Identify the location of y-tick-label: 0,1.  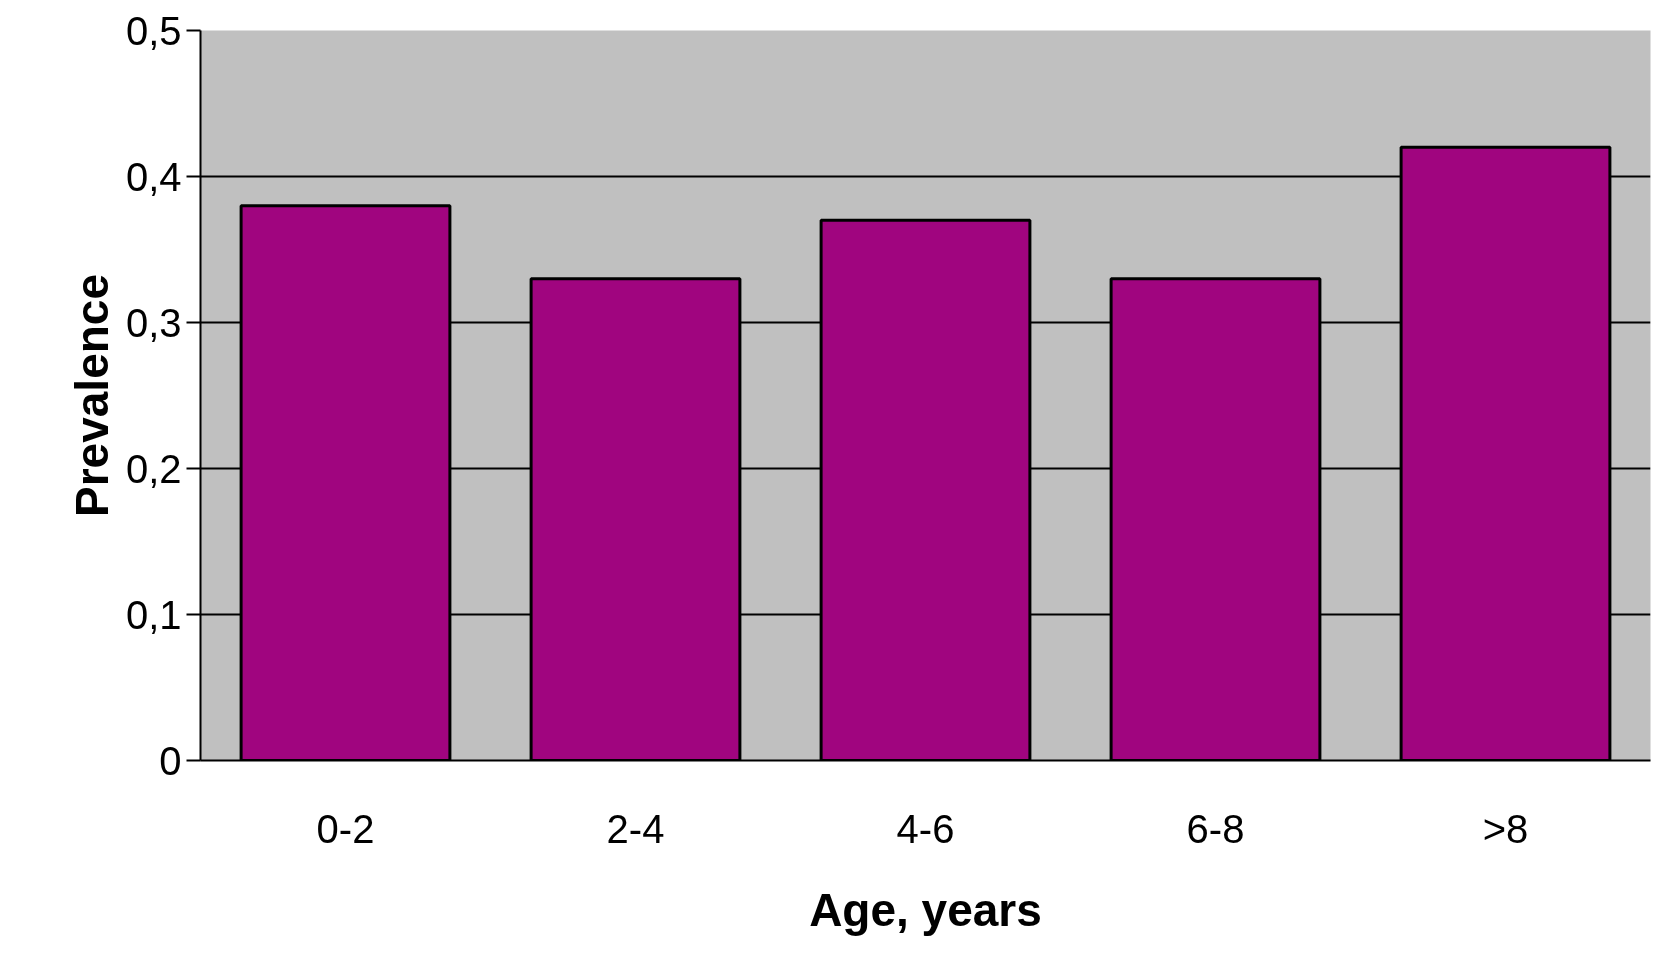
(153, 614).